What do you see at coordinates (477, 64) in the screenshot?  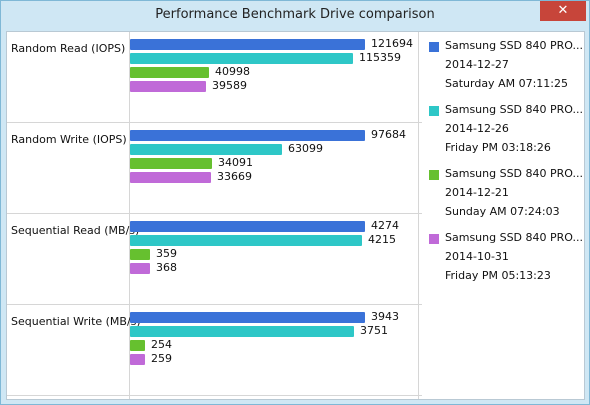 I see `legend-date: 2014-12-27` at bounding box center [477, 64].